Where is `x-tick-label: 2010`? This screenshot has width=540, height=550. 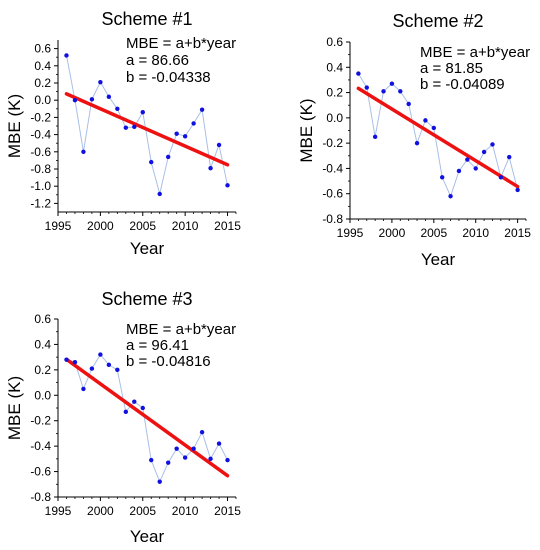
x-tick-label: 2010 is located at coordinates (185, 511).